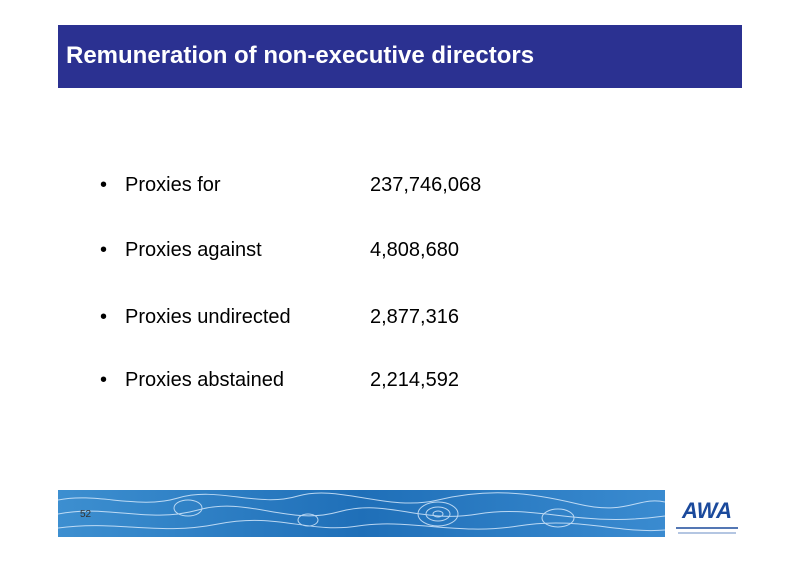 The width and height of the screenshot is (800, 565). Describe the element at coordinates (204, 380) in the screenshot. I see `item-label: Proxies abstained` at that location.